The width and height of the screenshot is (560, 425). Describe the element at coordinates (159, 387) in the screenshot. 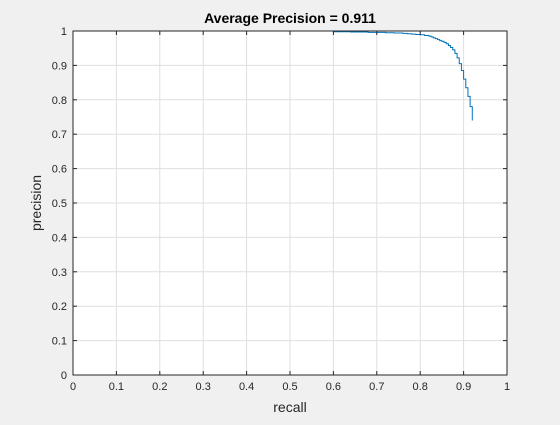

I see `x-tick-label: 0.2` at that location.